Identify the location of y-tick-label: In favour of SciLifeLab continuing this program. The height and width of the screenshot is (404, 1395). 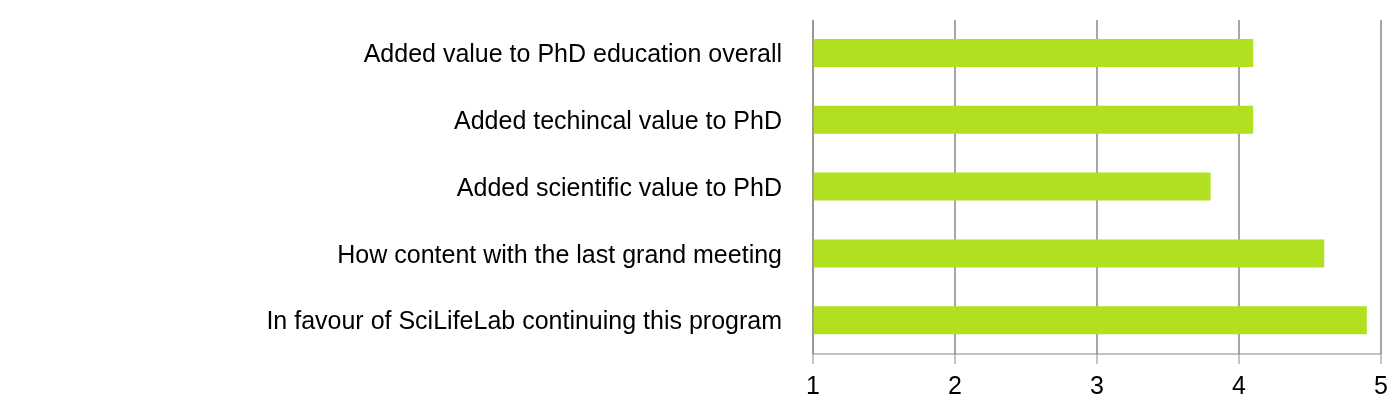
(524, 320).